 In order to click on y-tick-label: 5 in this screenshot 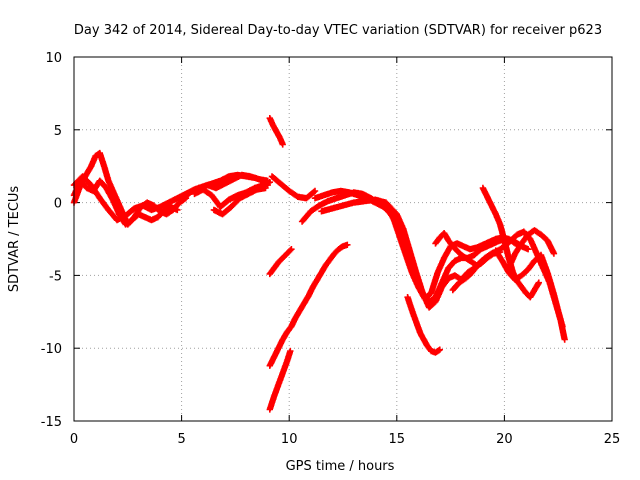, I will do `click(58, 131)`.